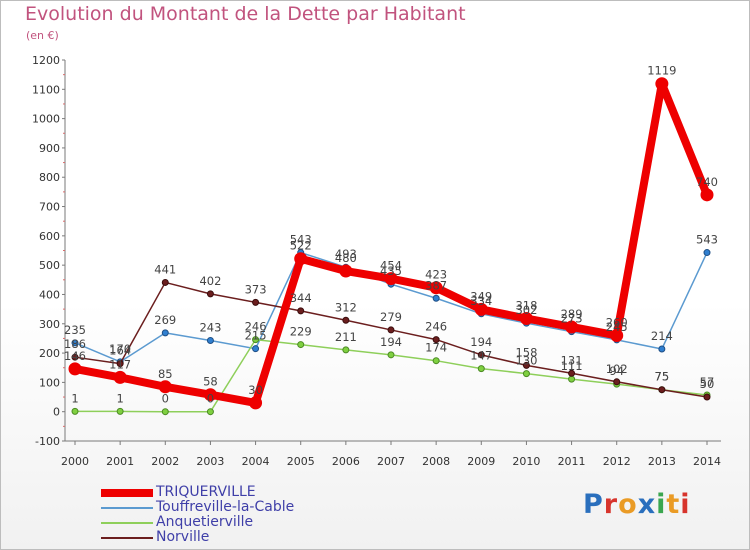 Image resolution: width=750 pixels, height=550 pixels. I want to click on y-tick-label: 200, so click(49, 353).